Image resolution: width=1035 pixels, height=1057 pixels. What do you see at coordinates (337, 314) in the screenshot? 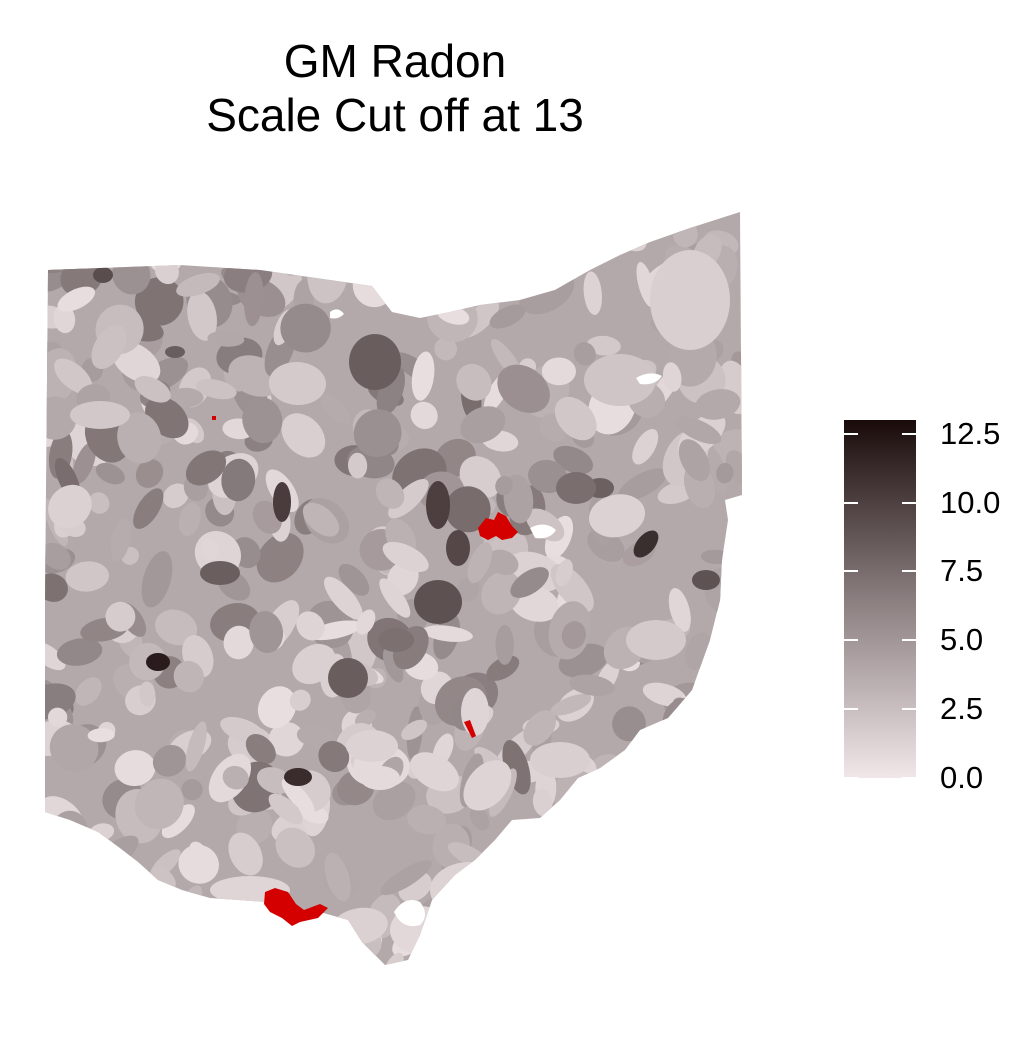
I see `lake-hole` at bounding box center [337, 314].